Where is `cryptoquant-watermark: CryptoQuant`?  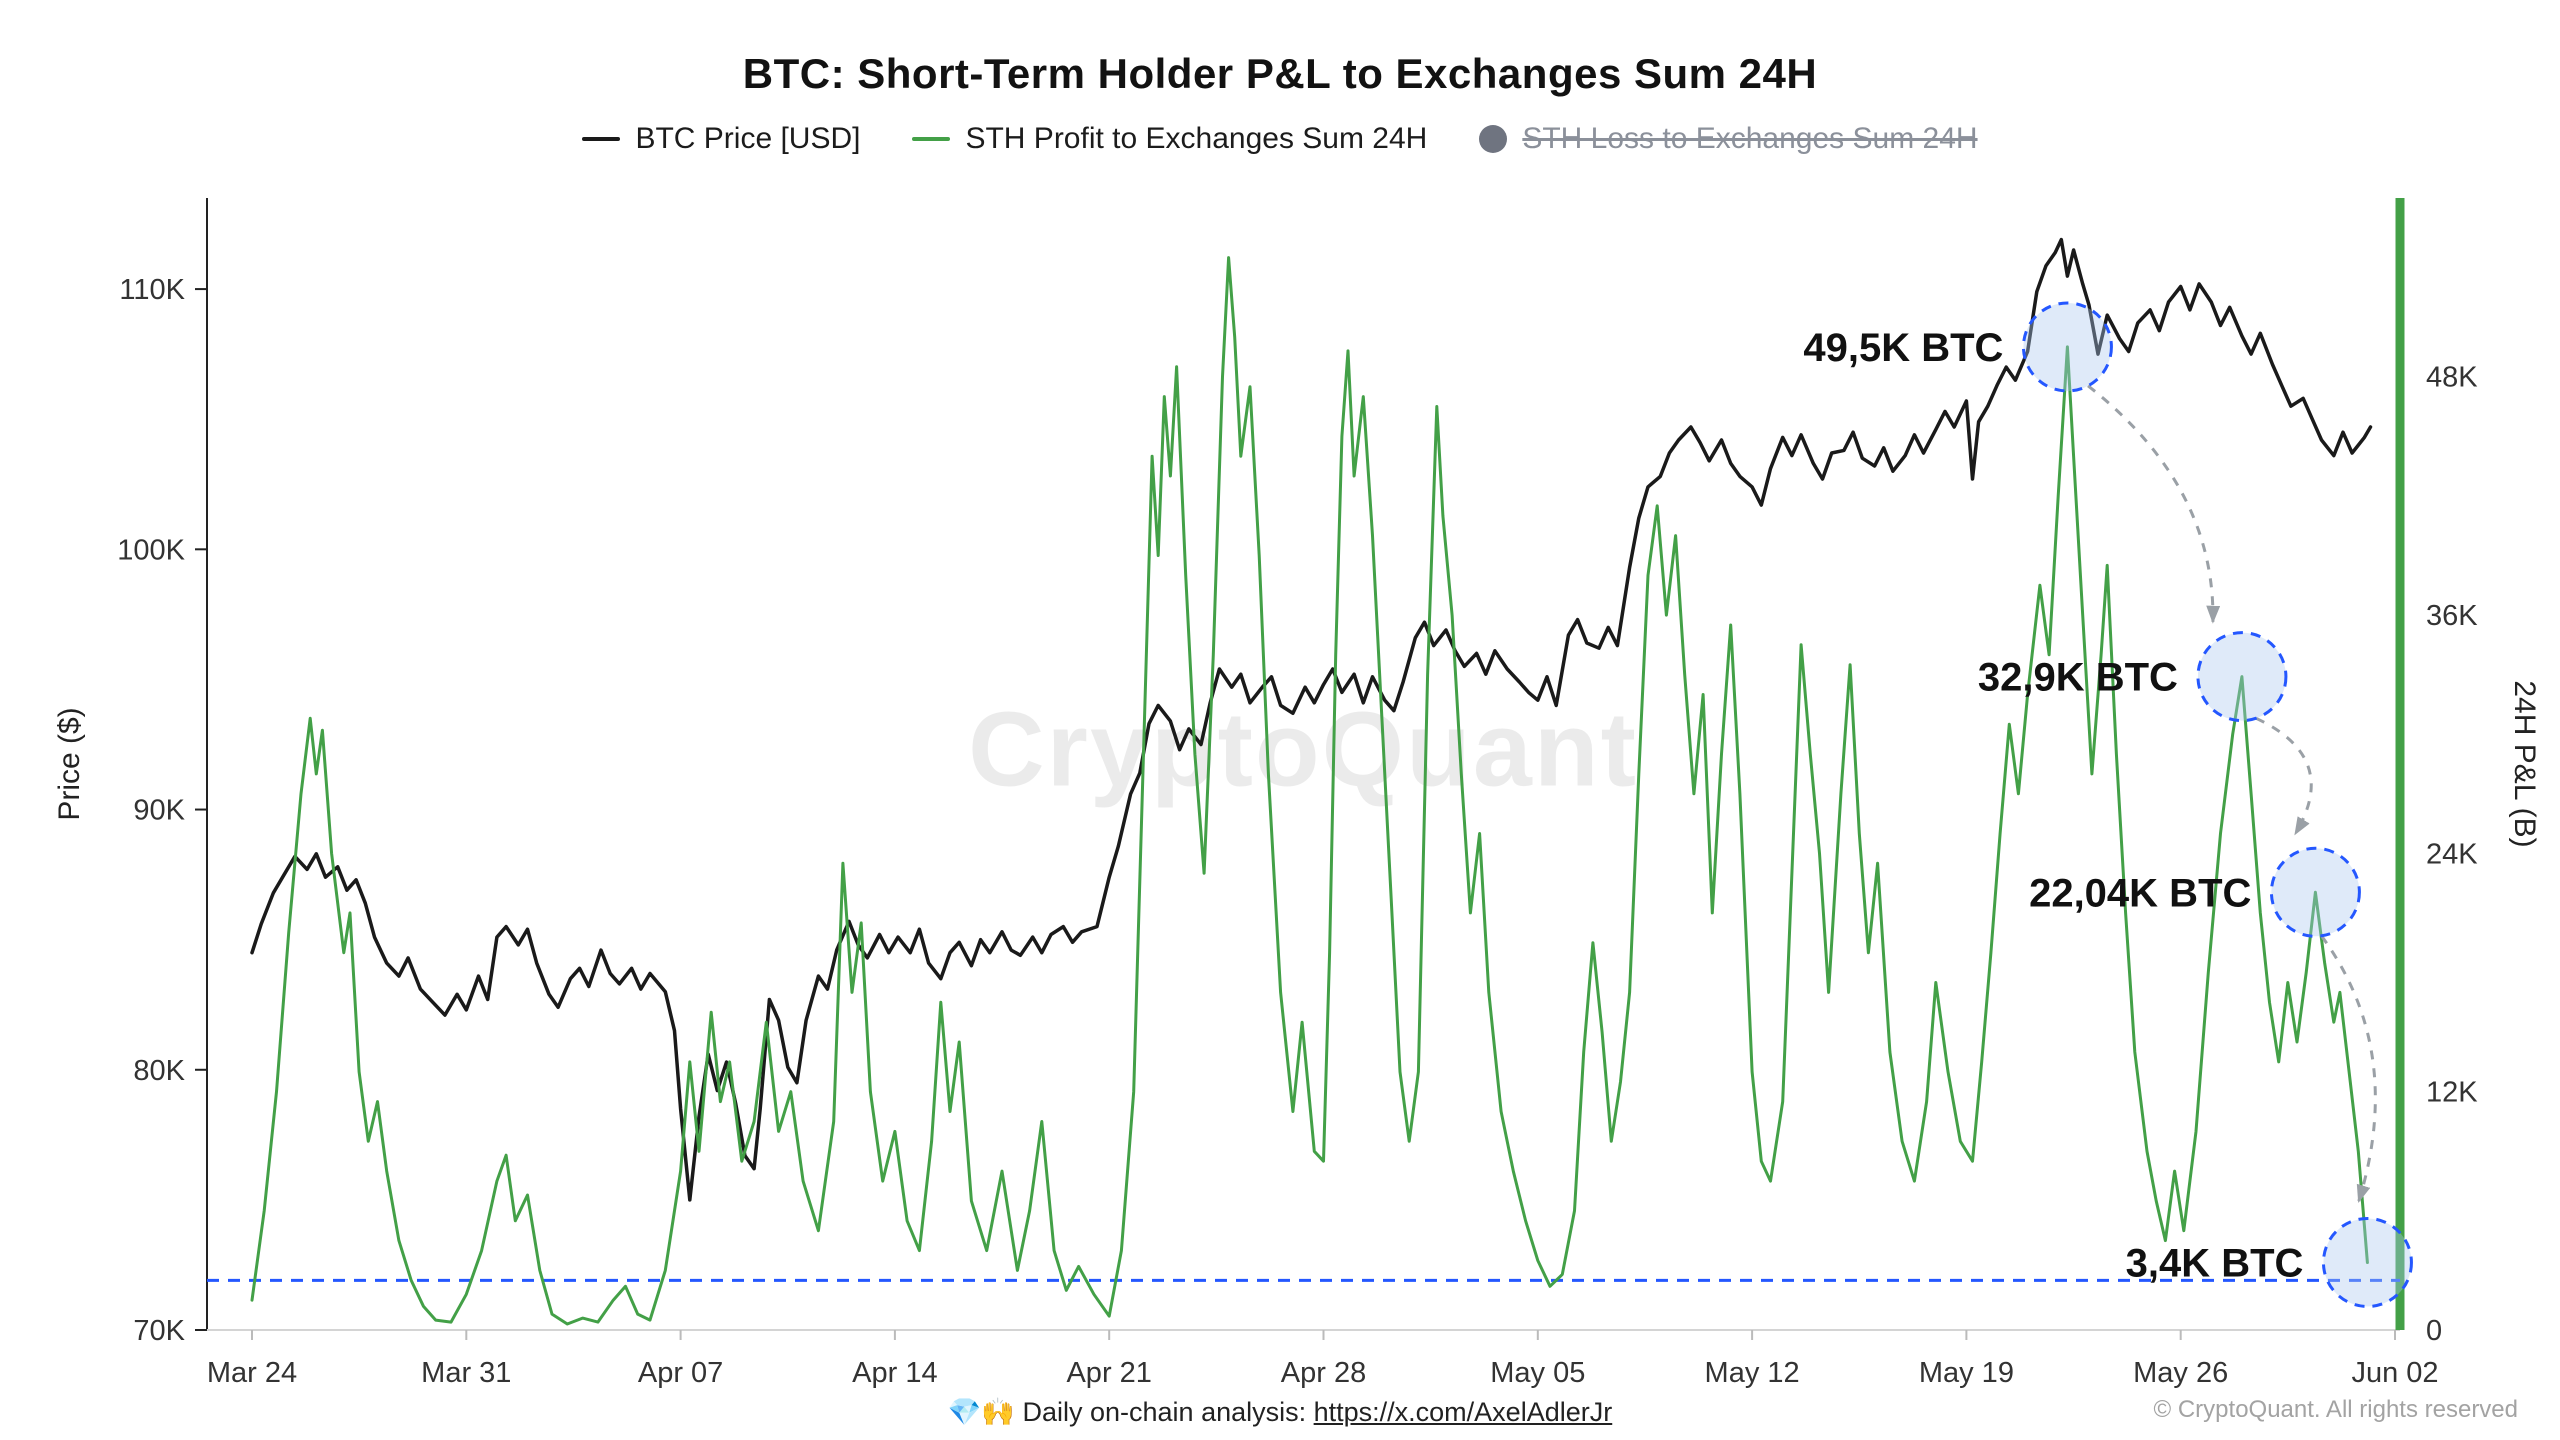
cryptoquant-watermark: CryptoQuant is located at coordinates (1303, 749).